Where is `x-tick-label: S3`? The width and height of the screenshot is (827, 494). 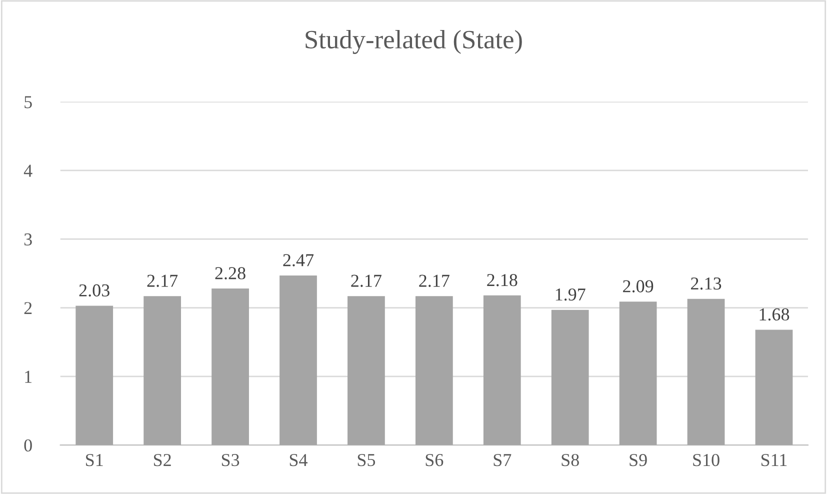
x-tick-label: S3 is located at coordinates (231, 460).